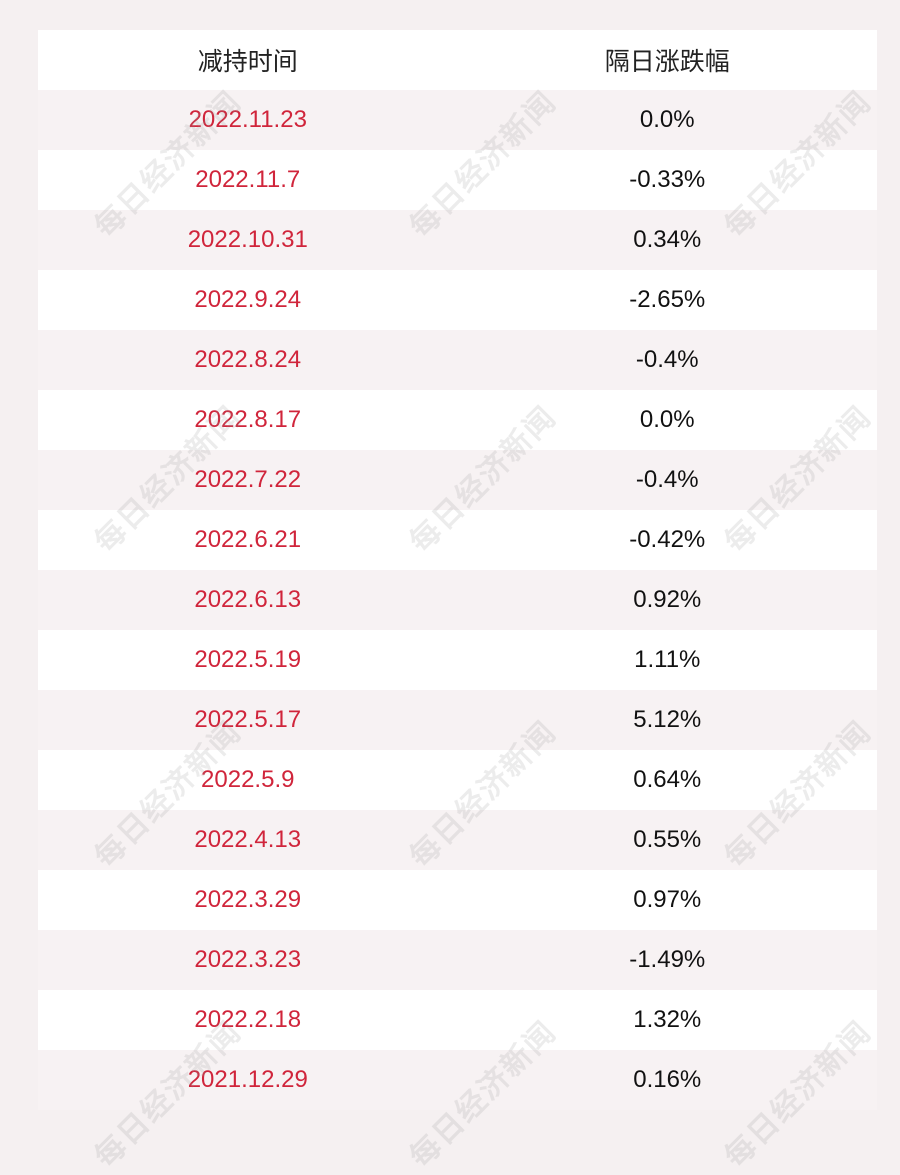  Describe the element at coordinates (248, 599) in the screenshot. I see `date-cell: 2022.6.13` at that location.